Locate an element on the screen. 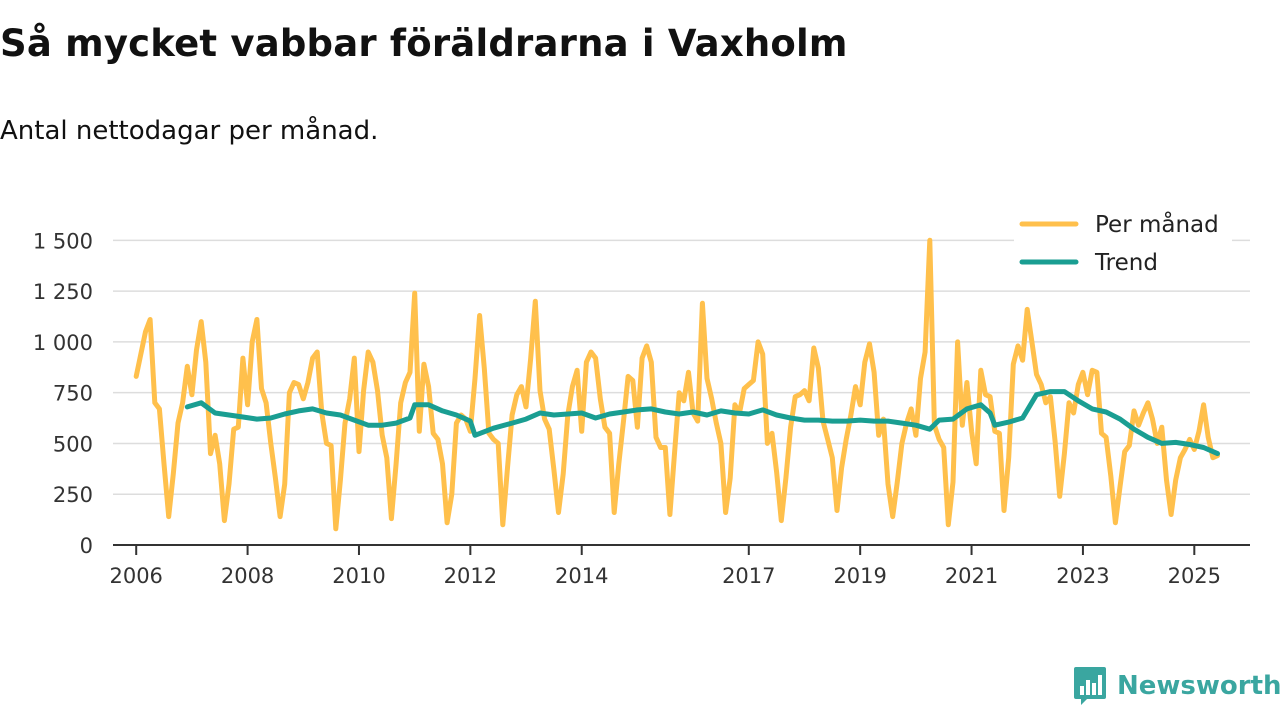  y-tick-label: 0 is located at coordinates (86, 546).